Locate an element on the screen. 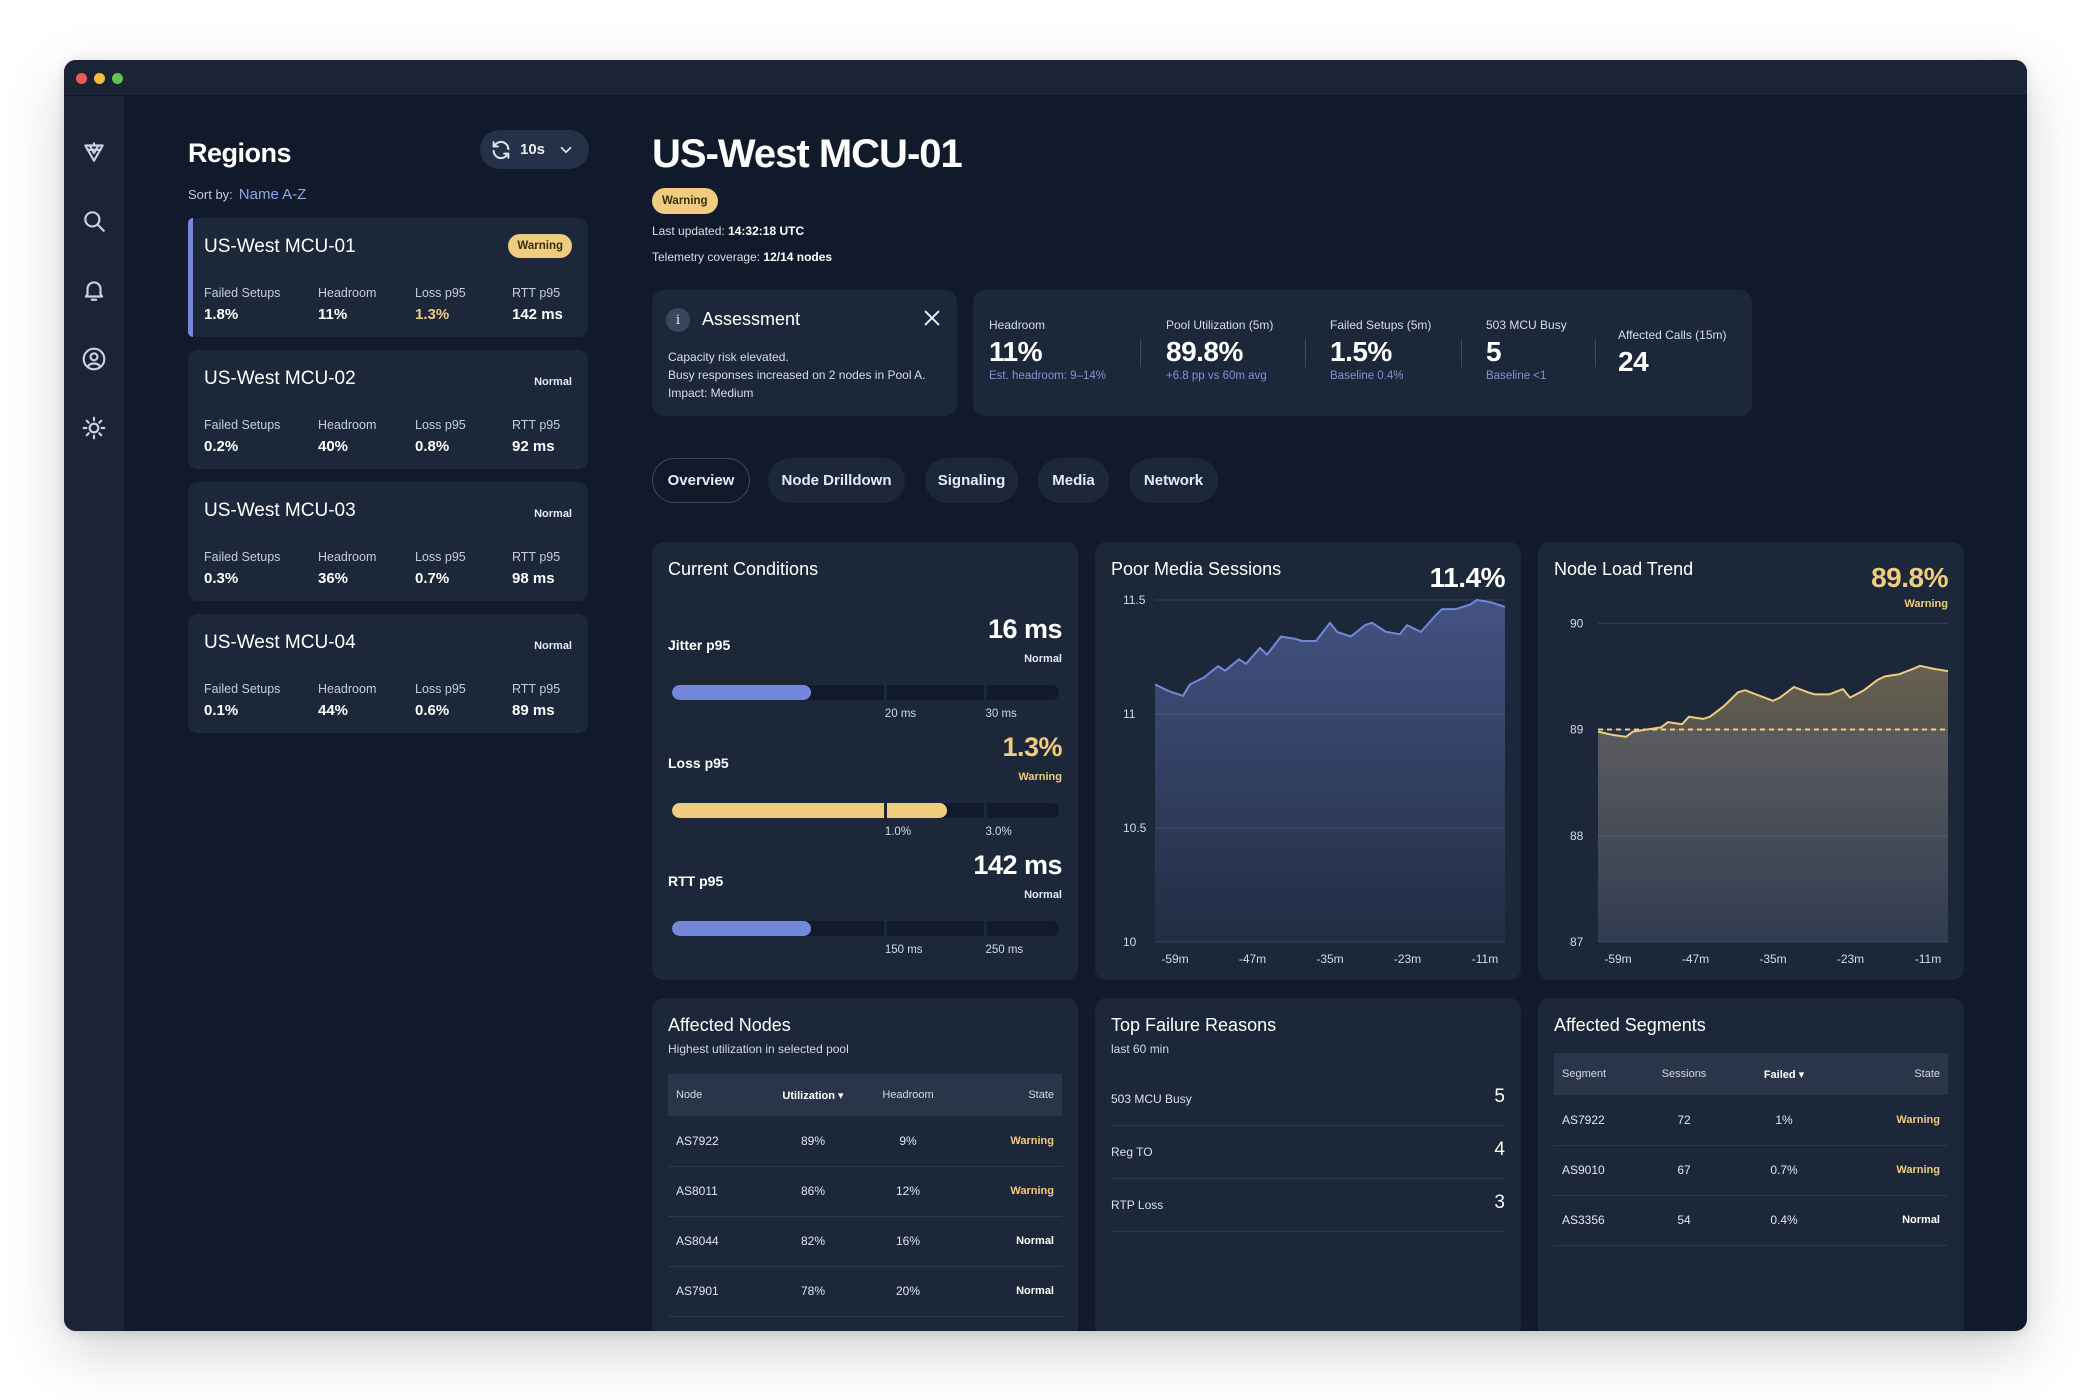  list-item: Reg TO 4 is located at coordinates (1308, 1152).